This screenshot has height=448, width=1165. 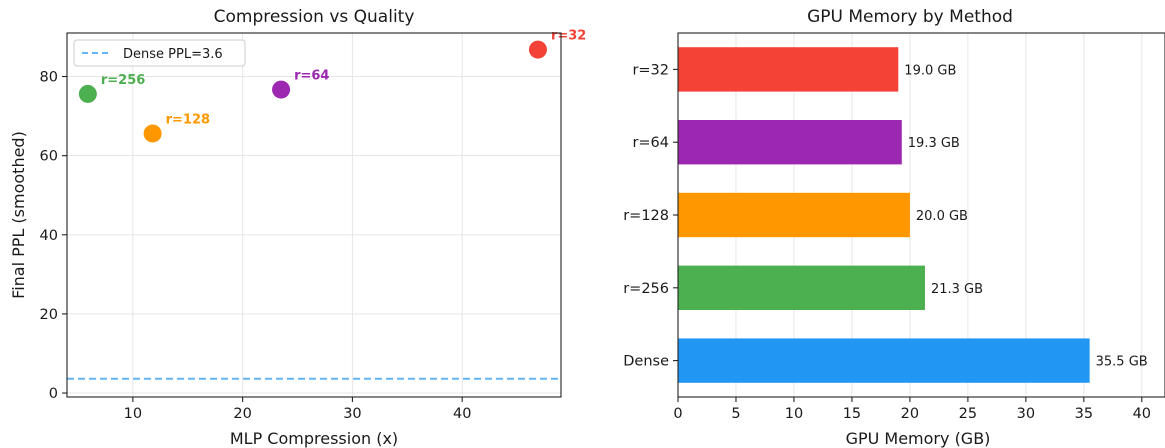 I want to click on bar-x-tick-label: 30, so click(x=1026, y=414).